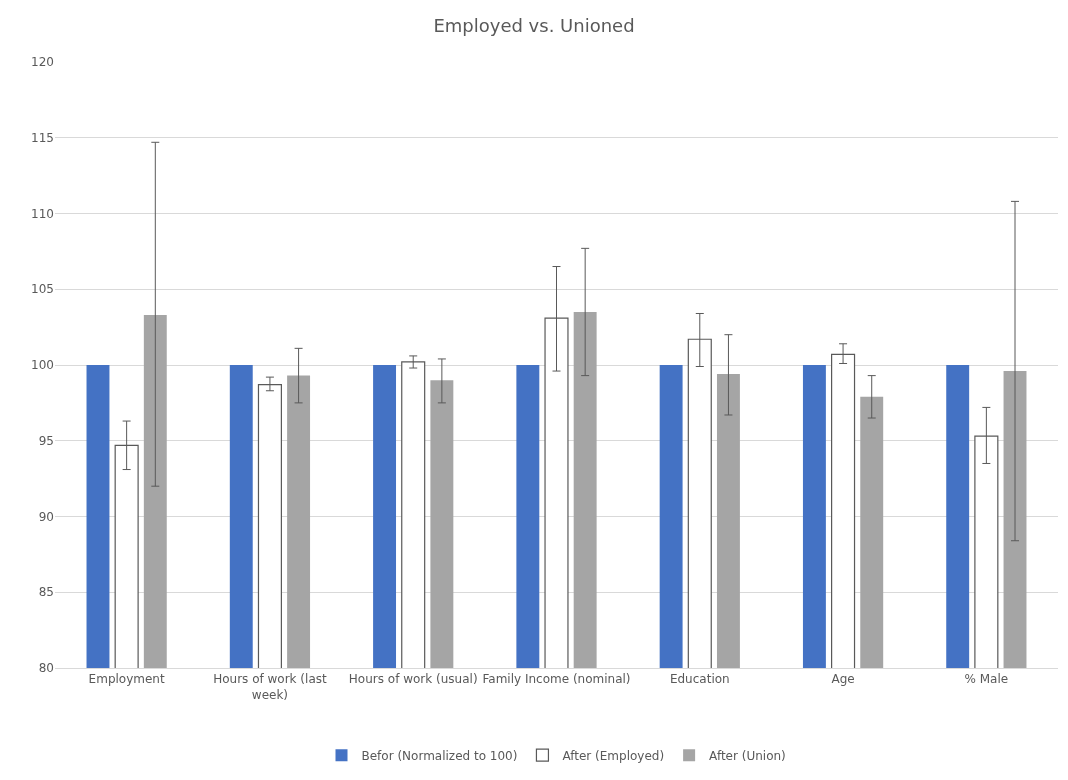  What do you see at coordinates (46, 516) in the screenshot?
I see `y-tick-label: 90` at bounding box center [46, 516].